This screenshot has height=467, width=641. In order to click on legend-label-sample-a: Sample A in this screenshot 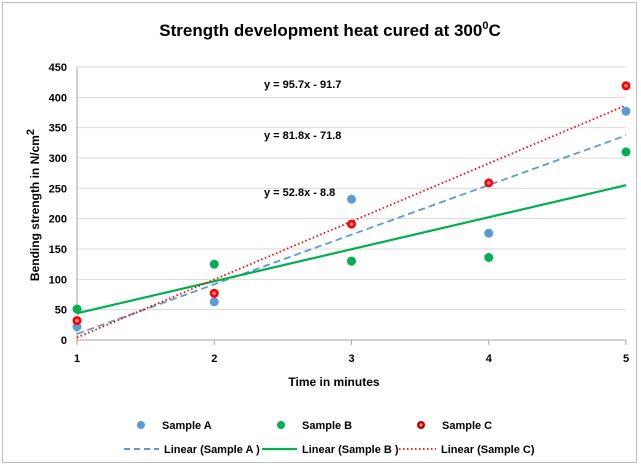, I will do `click(187, 426)`.